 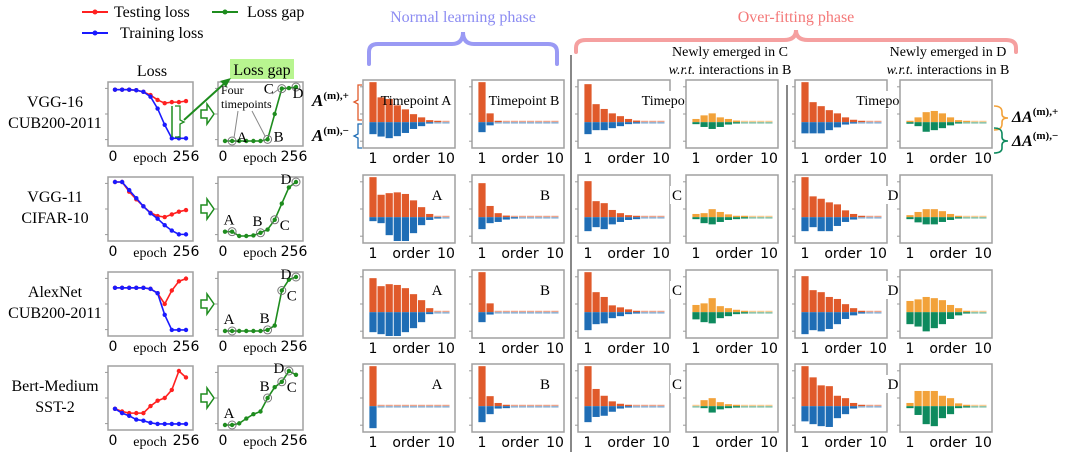 I want to click on timepoint-label: A, so click(x=229, y=320).